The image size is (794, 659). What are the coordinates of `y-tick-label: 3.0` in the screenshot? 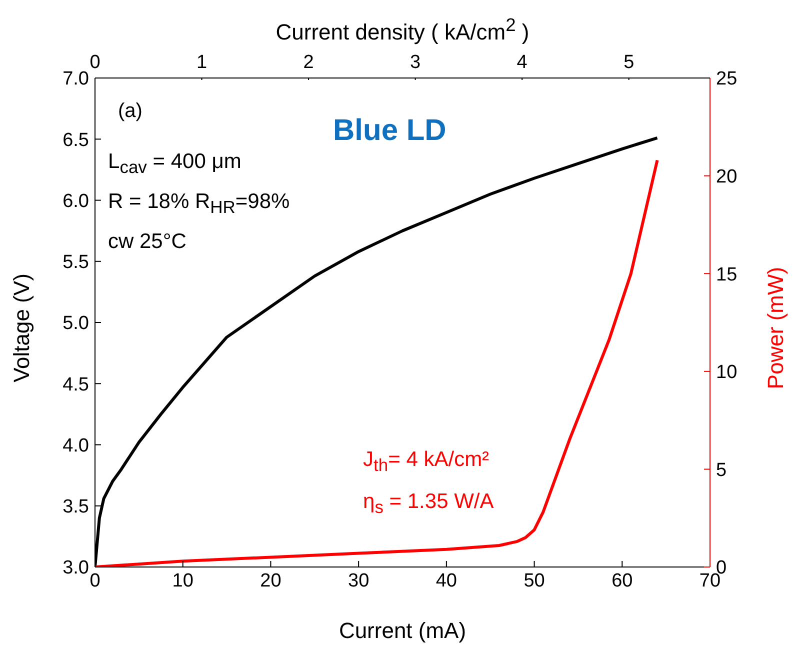 It's located at (75, 568).